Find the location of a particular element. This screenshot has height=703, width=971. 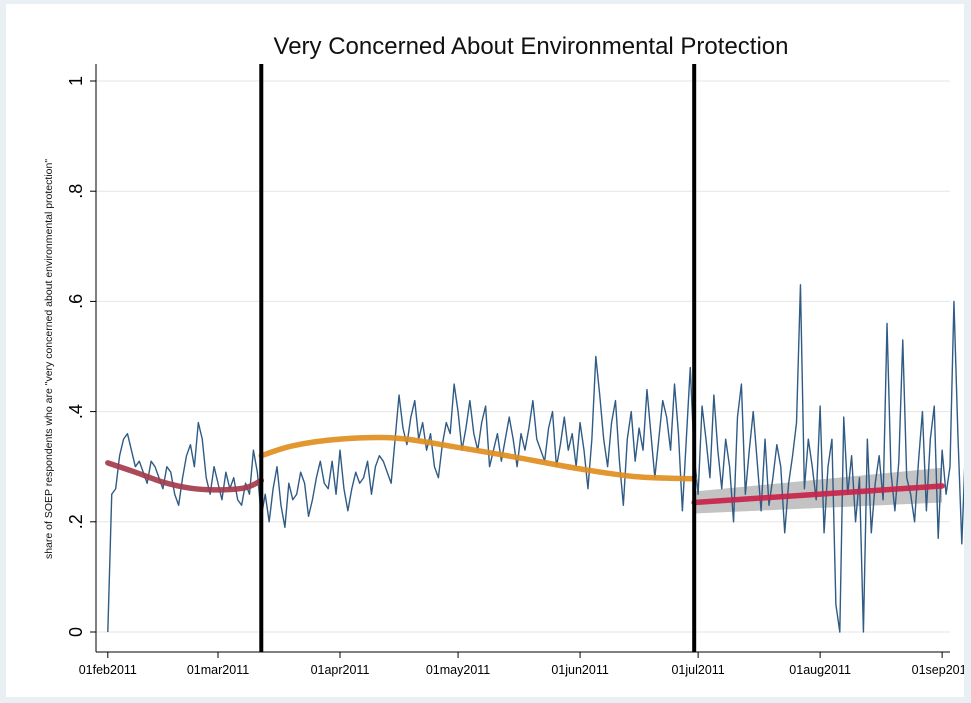

x-tick-label-1: 01mar2011 is located at coordinates (218, 670).